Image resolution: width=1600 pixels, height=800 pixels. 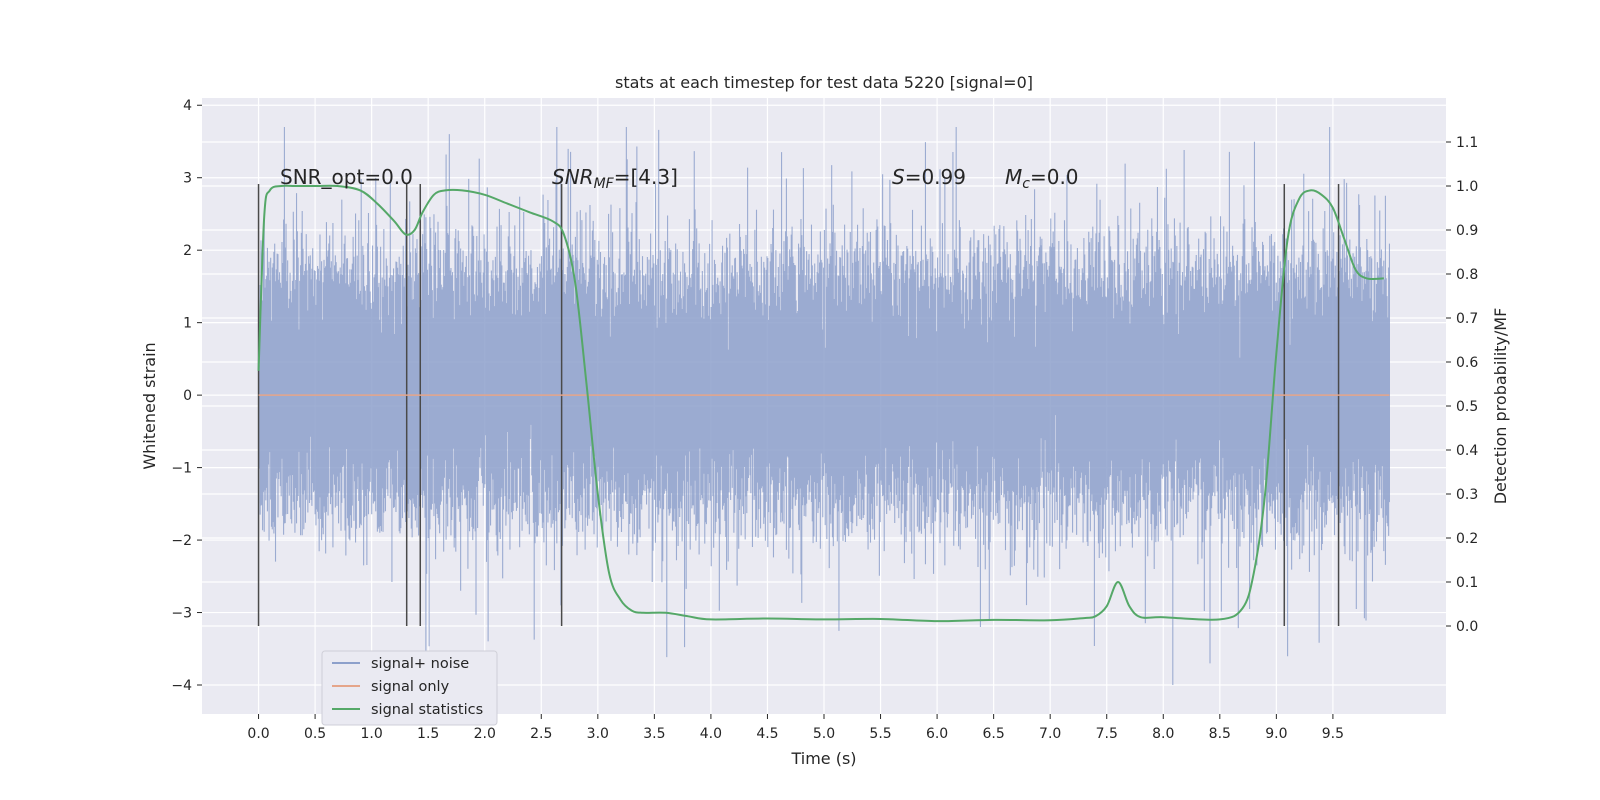 I want to click on y2-tick-label: 0.8, so click(x=1467, y=275).